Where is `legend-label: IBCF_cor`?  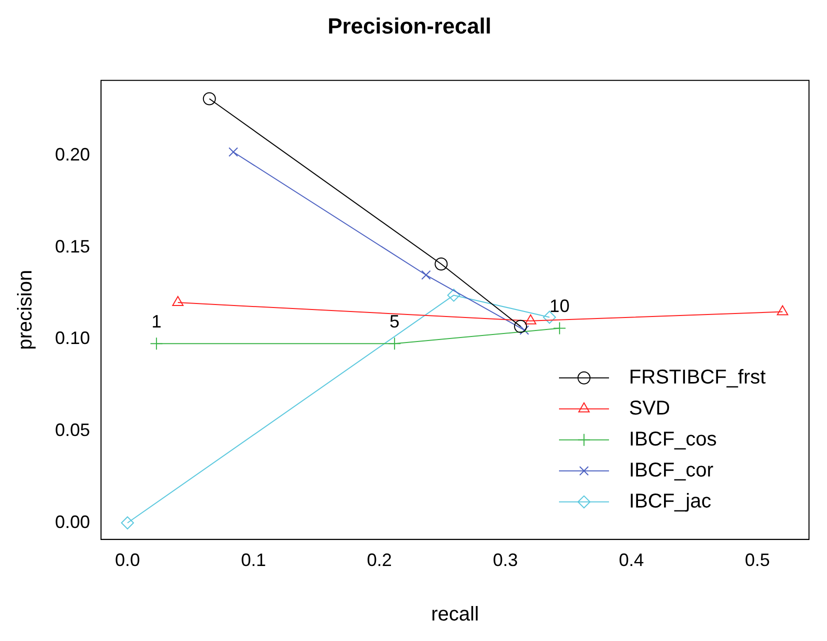 legend-label: IBCF_cor is located at coordinates (671, 470).